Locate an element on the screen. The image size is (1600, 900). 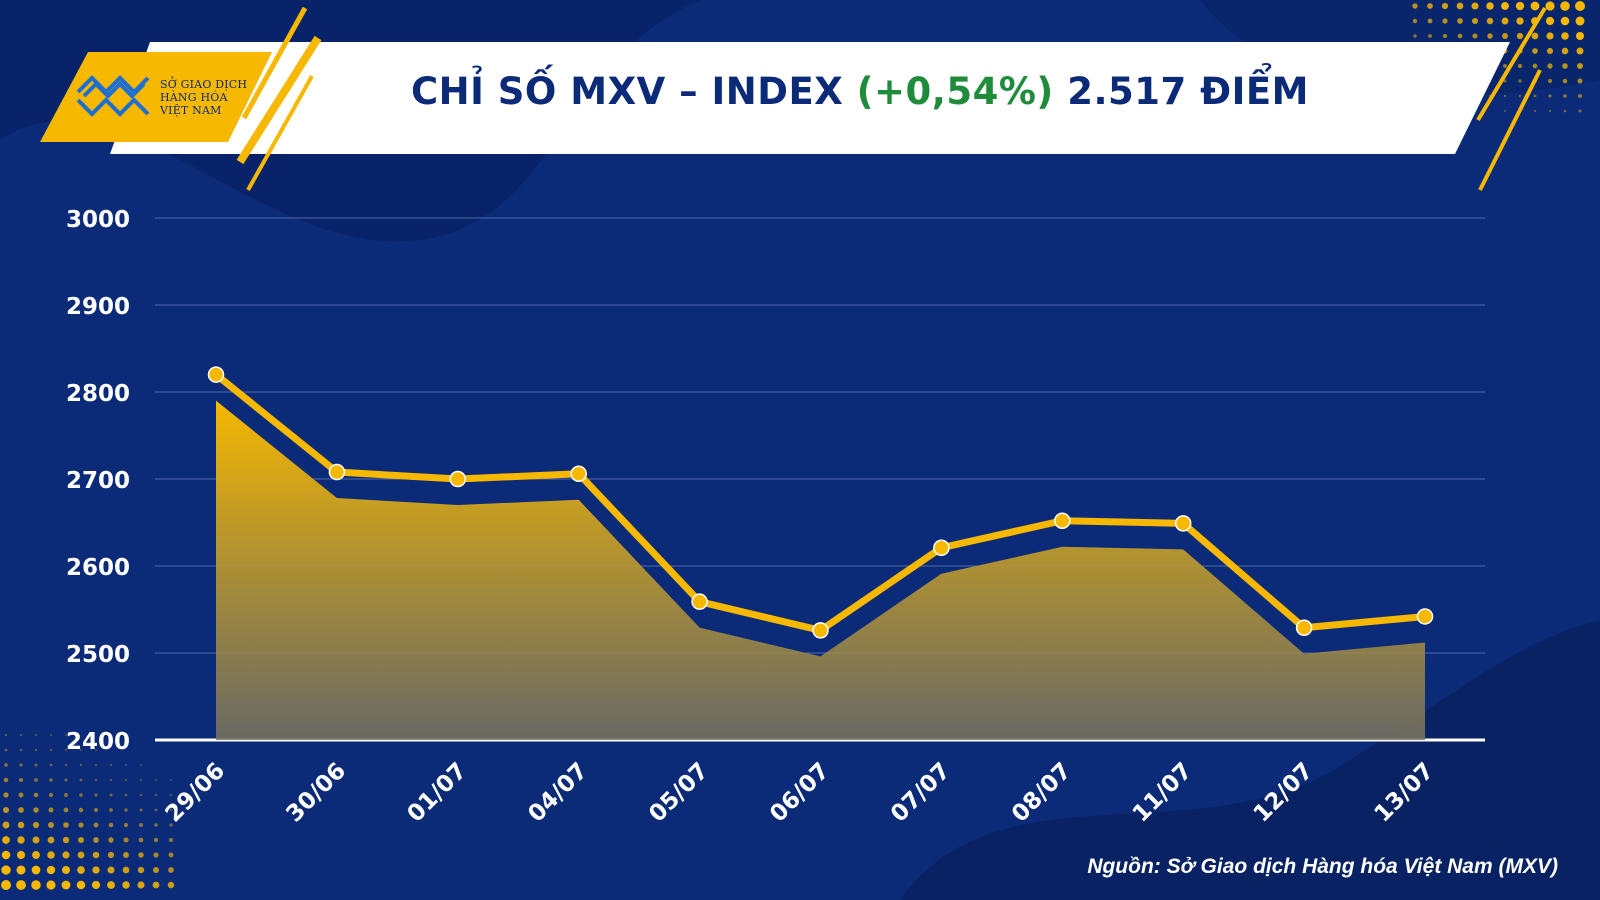
y-tick-label: 2400 is located at coordinates (98, 742).